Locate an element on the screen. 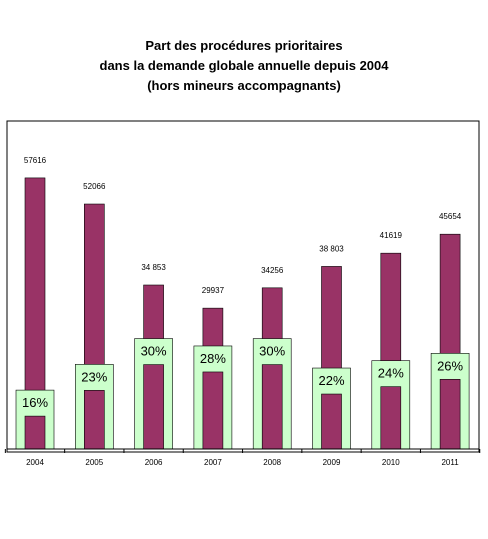 This screenshot has width=488, height=539. percent-label: 26% is located at coordinates (450, 365).